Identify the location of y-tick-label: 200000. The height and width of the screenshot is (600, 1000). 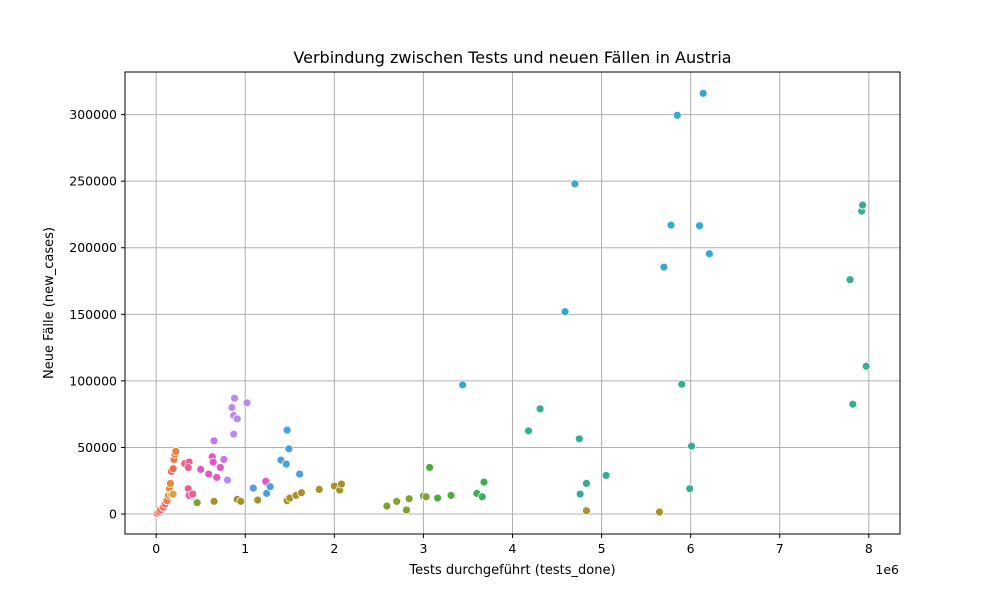
(93, 247).